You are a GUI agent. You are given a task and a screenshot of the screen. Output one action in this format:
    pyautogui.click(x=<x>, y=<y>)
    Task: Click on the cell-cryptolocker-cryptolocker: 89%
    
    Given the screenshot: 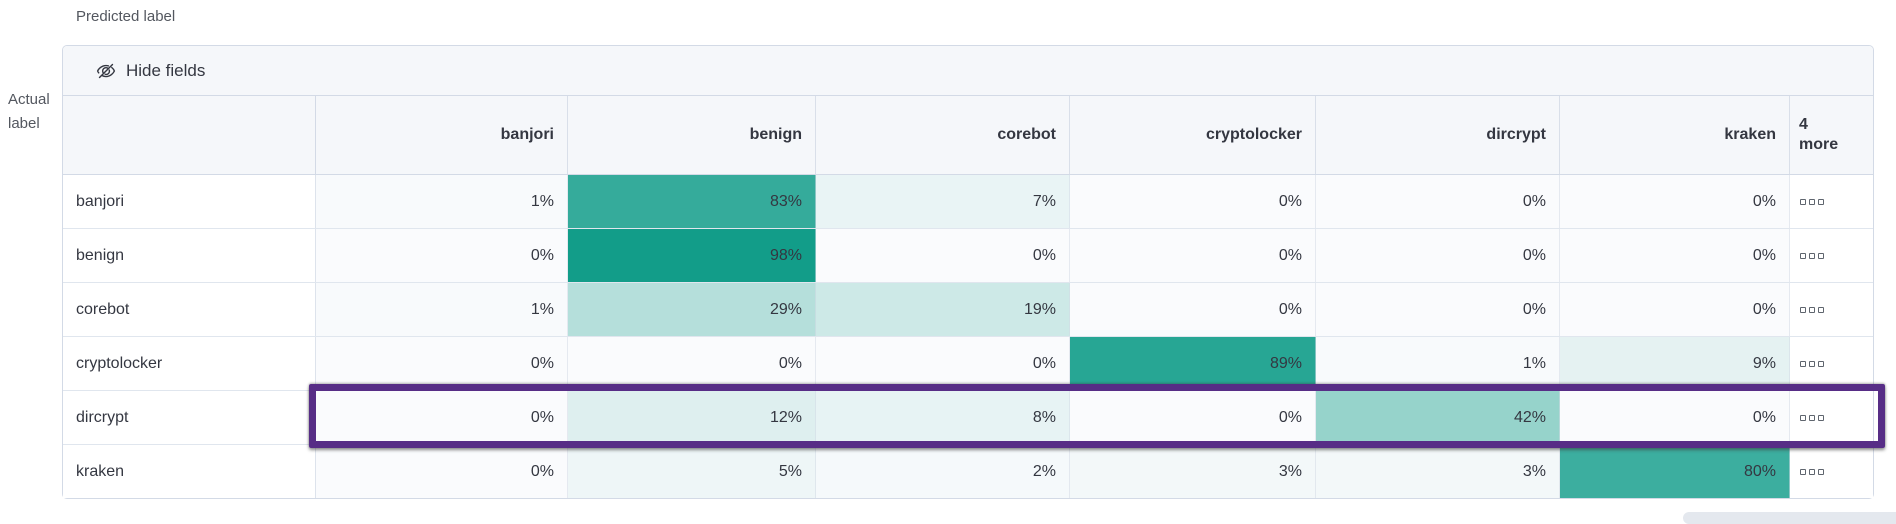 What is the action you would take?
    pyautogui.click(x=1193, y=363)
    